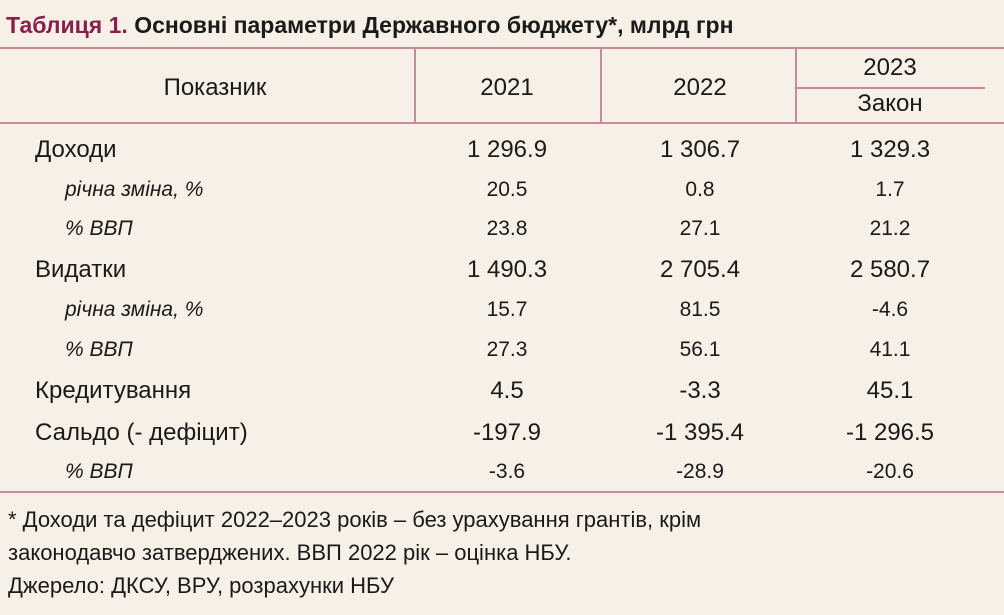  What do you see at coordinates (700, 189) in the screenshot?
I see `value-cell: 0.8` at bounding box center [700, 189].